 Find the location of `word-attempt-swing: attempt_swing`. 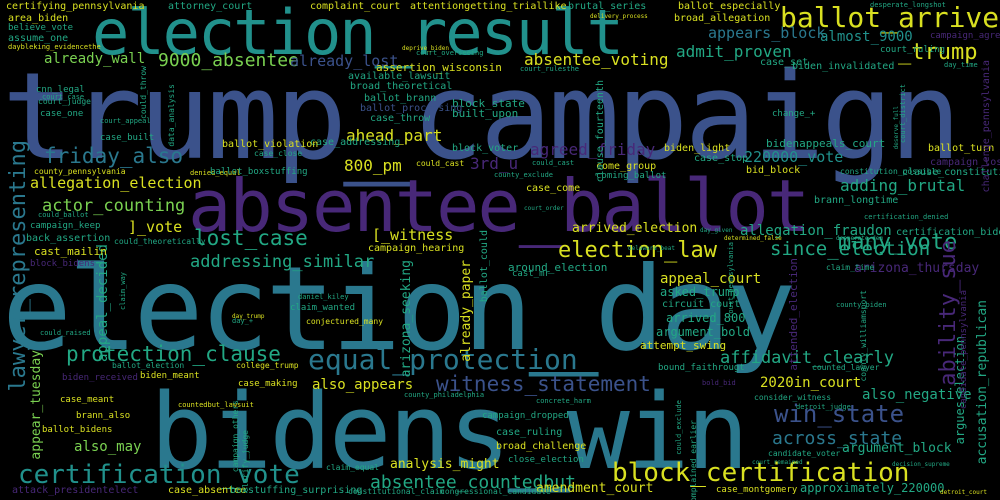

word-attempt-swing: attempt_swing is located at coordinates (683, 345).